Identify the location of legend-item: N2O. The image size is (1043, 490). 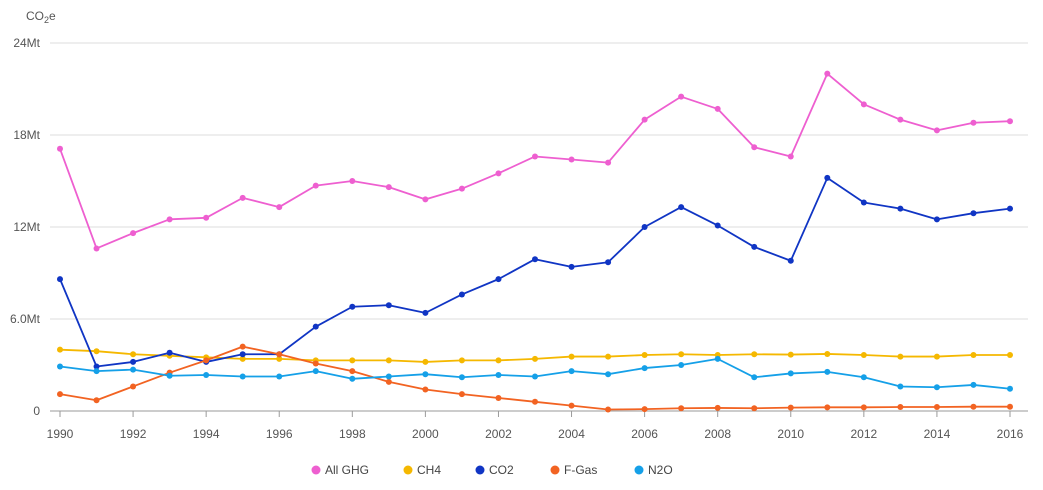
(653, 470).